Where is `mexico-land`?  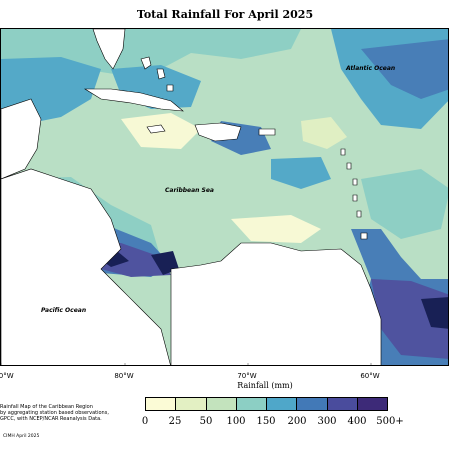
mexico-land is located at coordinates (21, 139).